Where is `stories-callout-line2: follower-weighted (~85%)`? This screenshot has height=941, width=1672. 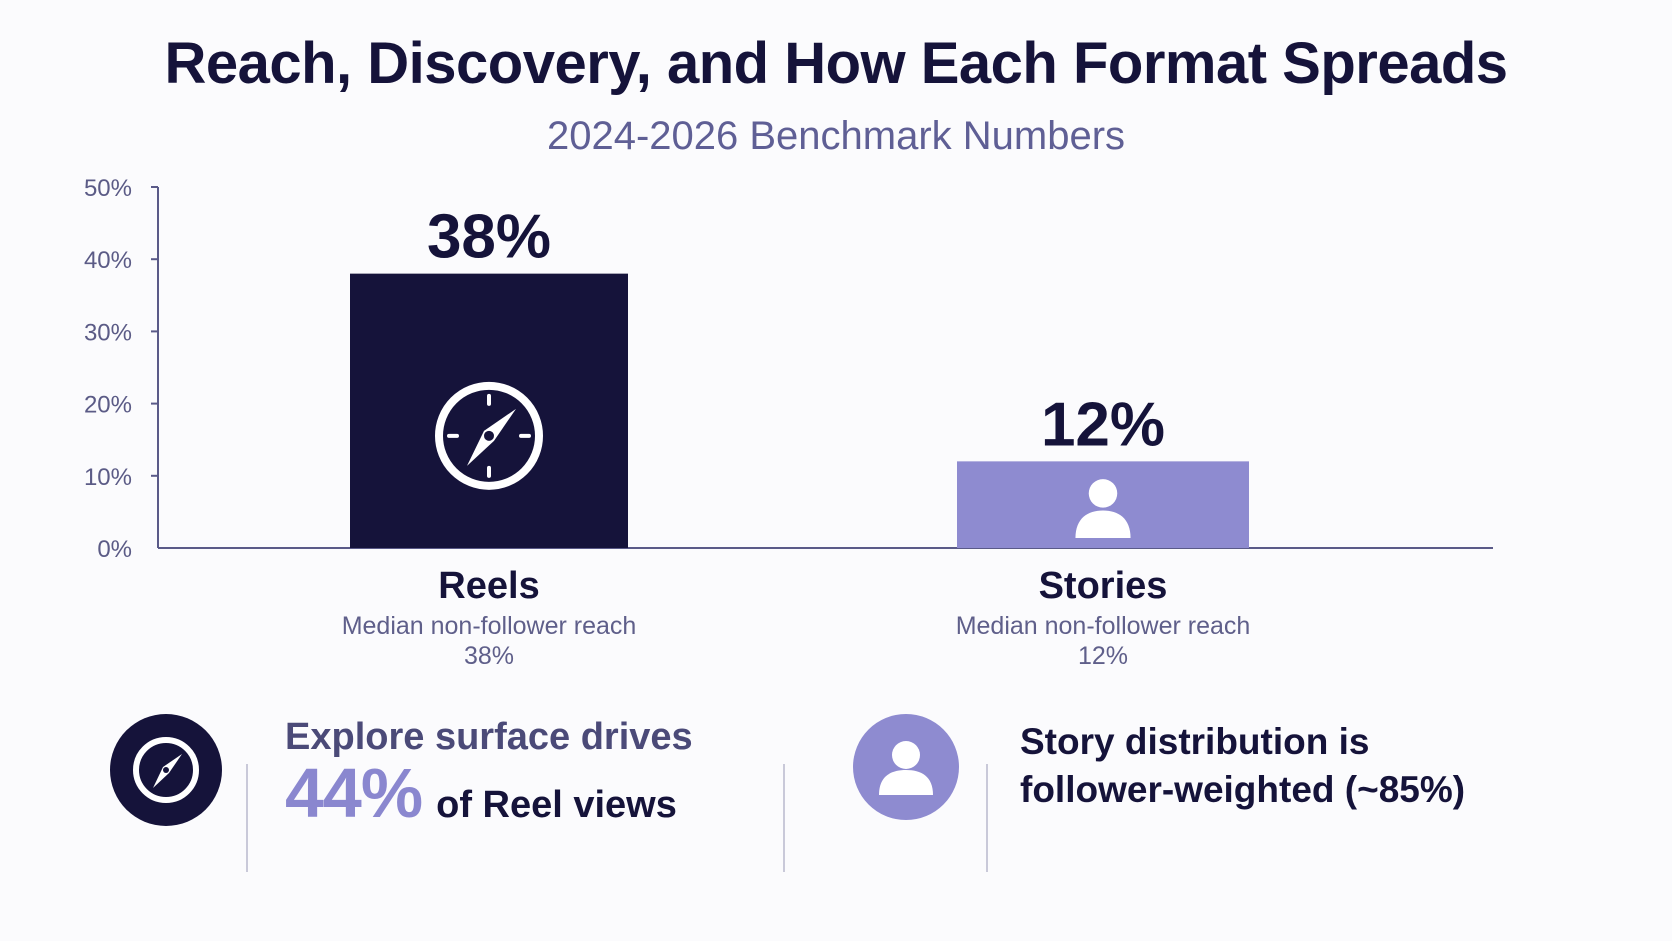 stories-callout-line2: follower-weighted (~85%) is located at coordinates (1243, 789).